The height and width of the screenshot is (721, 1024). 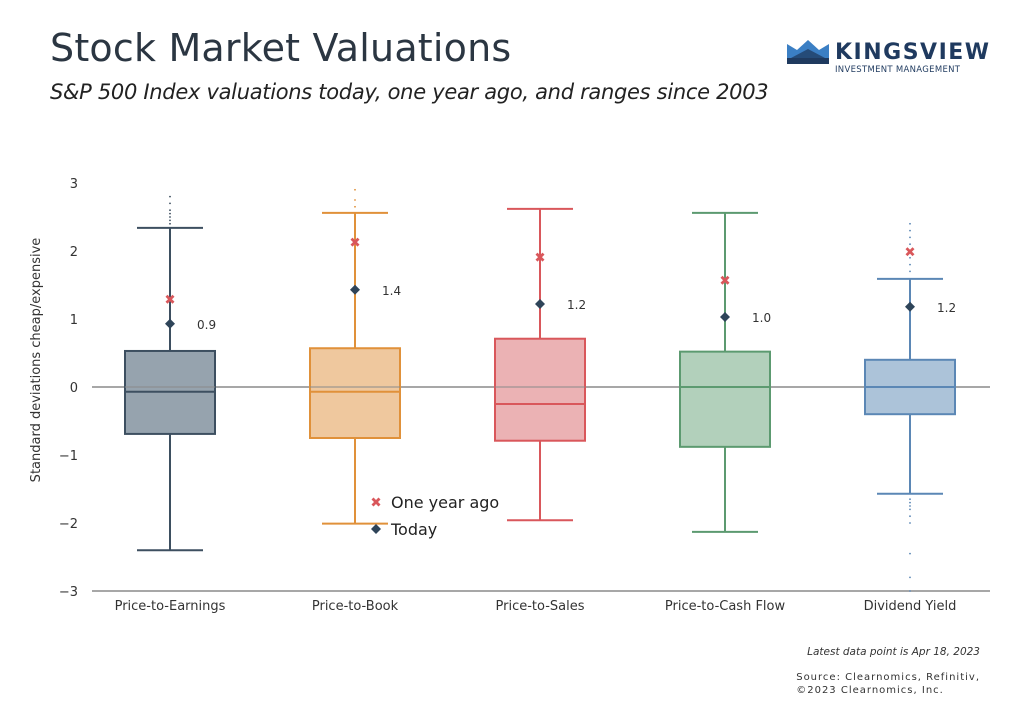 What do you see at coordinates (68, 456) in the screenshot?
I see `y-tick-label: −1` at bounding box center [68, 456].